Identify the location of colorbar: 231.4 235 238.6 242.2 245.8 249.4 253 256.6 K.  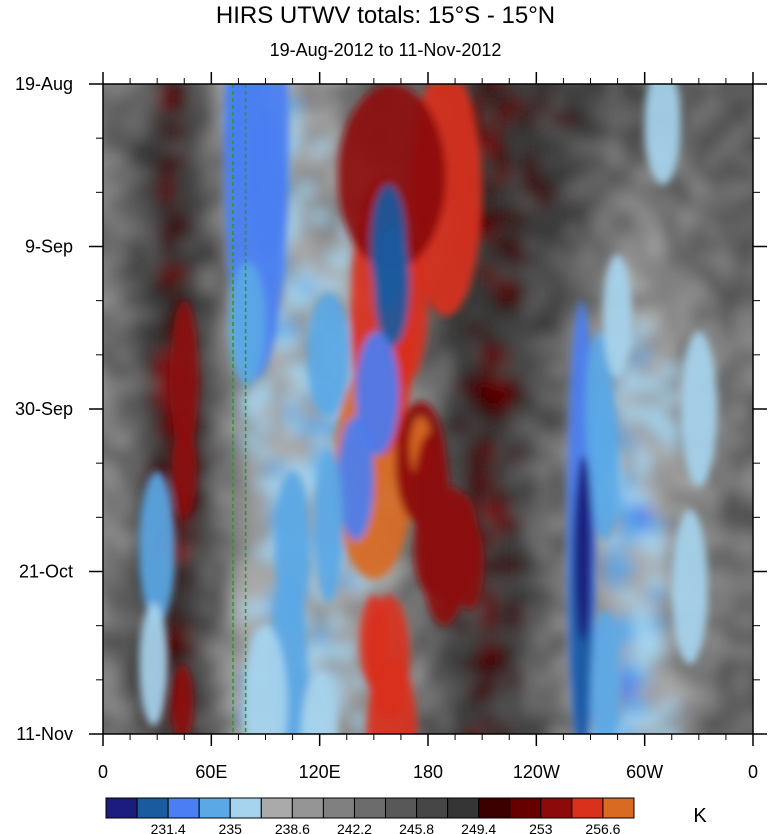
(406, 815).